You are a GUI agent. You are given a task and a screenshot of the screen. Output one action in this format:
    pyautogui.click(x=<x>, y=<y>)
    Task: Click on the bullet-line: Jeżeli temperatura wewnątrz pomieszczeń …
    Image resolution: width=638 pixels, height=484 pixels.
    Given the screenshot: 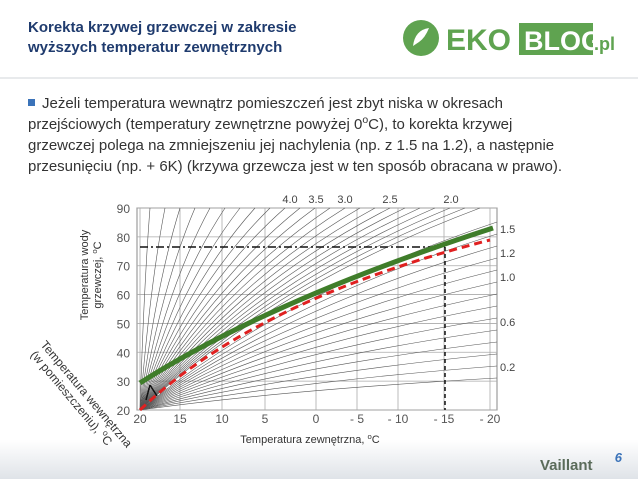 What is the action you would take?
    pyautogui.click(x=272, y=103)
    